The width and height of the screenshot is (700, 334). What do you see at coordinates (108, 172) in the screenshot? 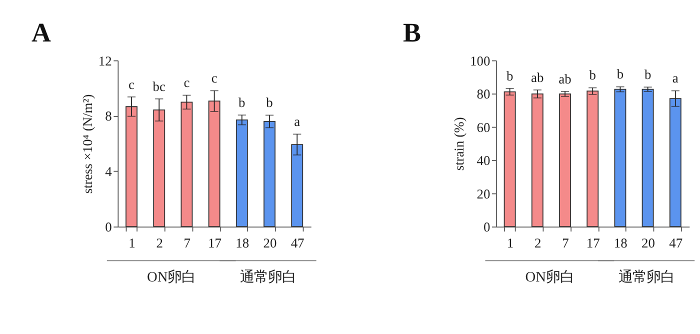
I see `y-tick-label: 4` at bounding box center [108, 172].